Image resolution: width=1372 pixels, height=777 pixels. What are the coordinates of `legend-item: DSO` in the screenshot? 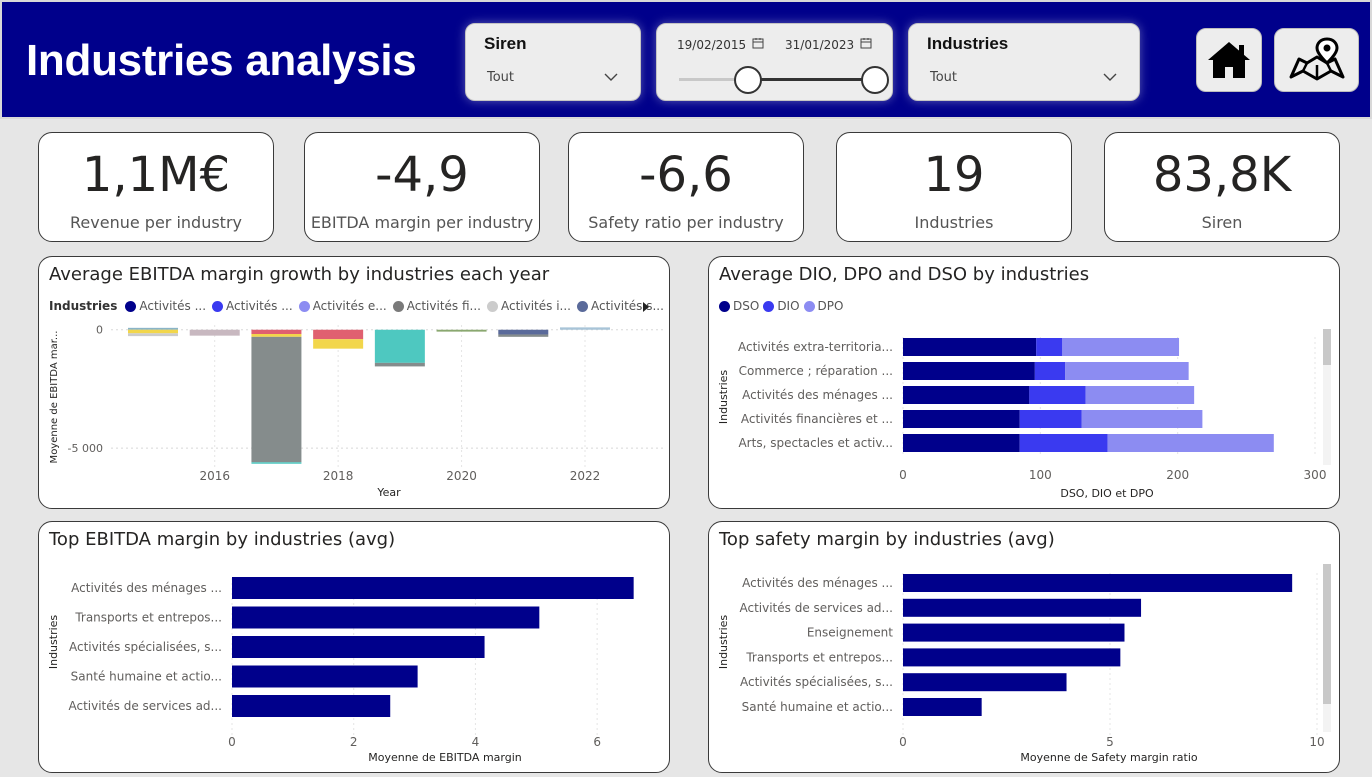 It's located at (739, 306).